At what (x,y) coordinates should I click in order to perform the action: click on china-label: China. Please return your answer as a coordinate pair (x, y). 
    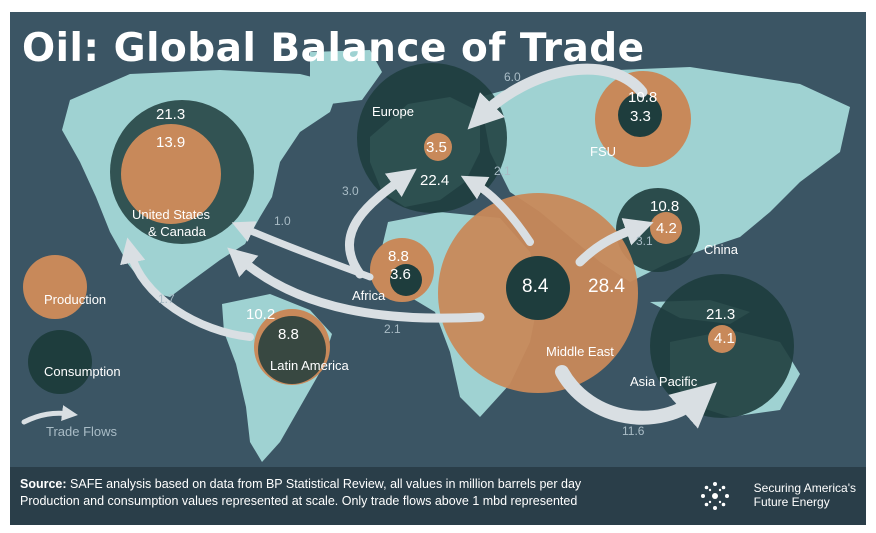
    Looking at the image, I should click on (721, 249).